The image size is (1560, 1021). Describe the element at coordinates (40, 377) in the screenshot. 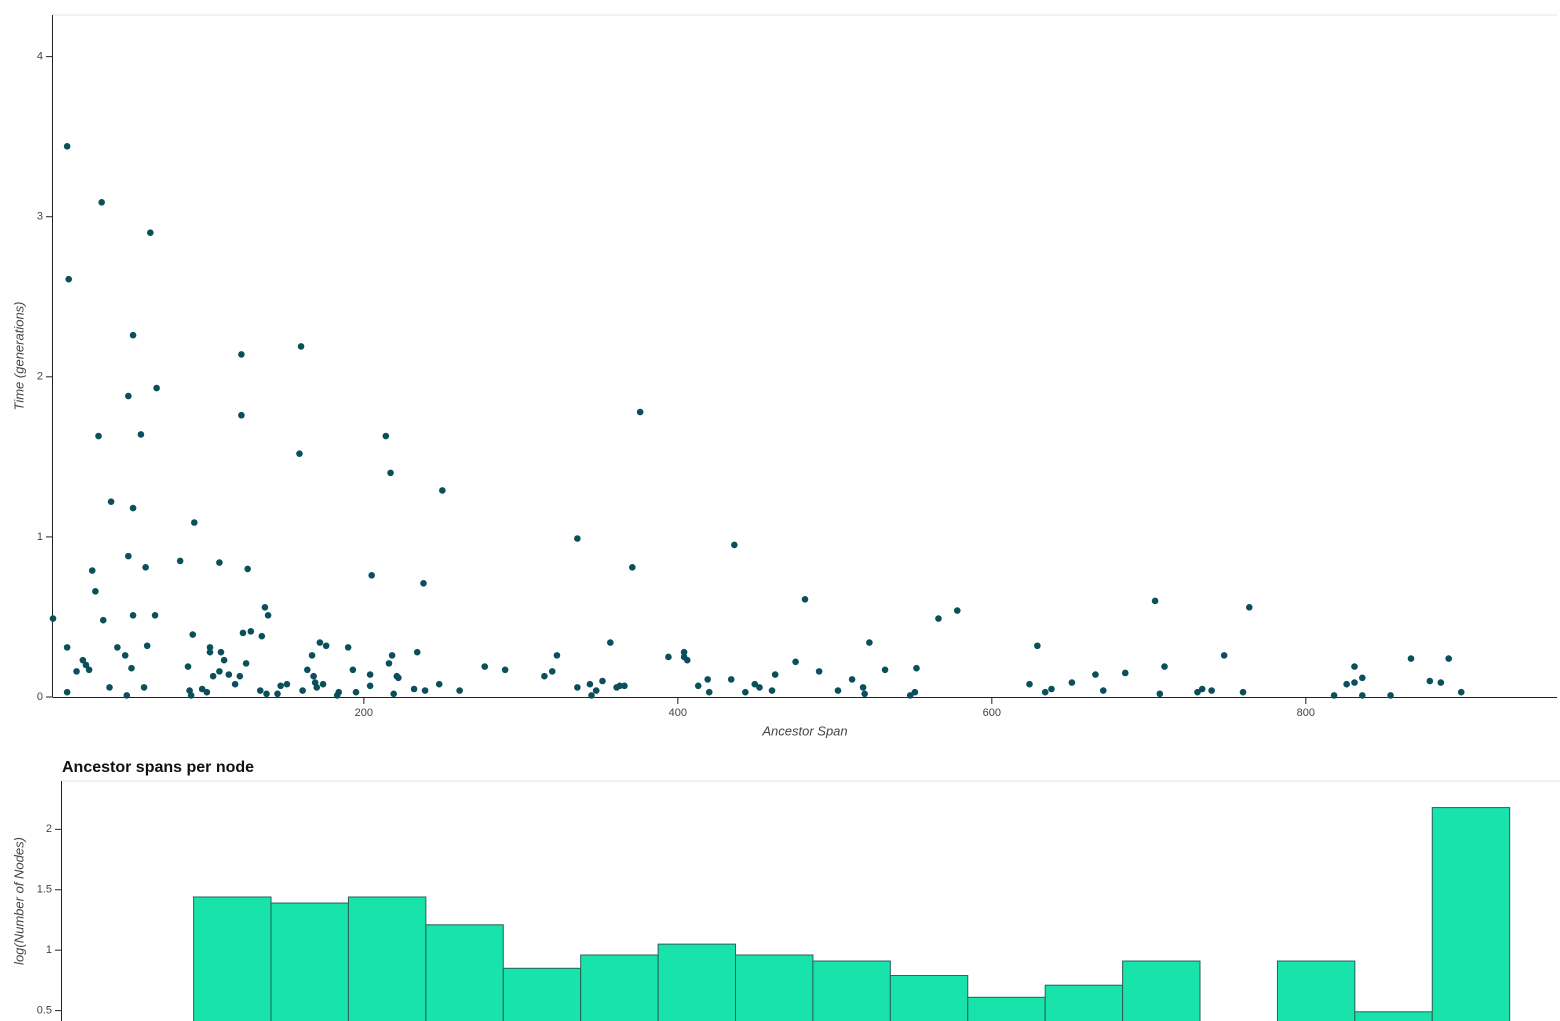

I see `y-tick-label: 2` at that location.